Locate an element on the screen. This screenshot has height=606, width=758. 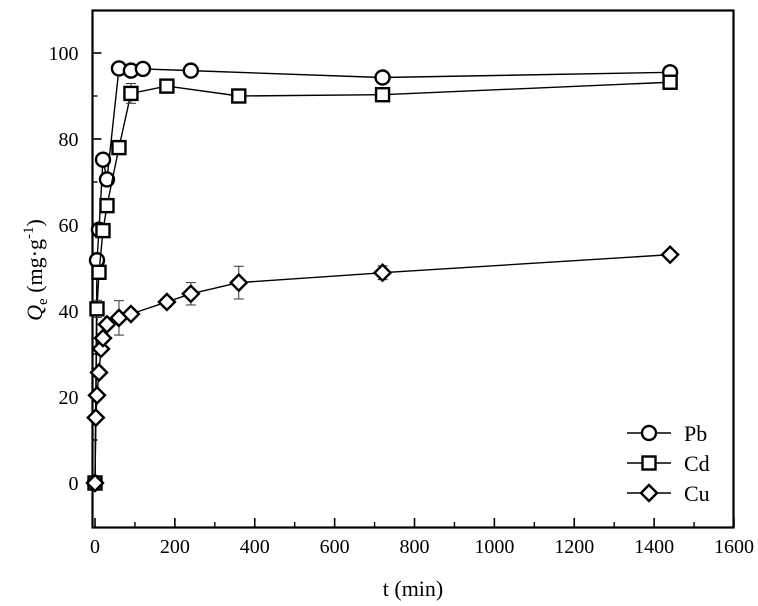
x-axis-ticks is located at coordinates (414, 522).